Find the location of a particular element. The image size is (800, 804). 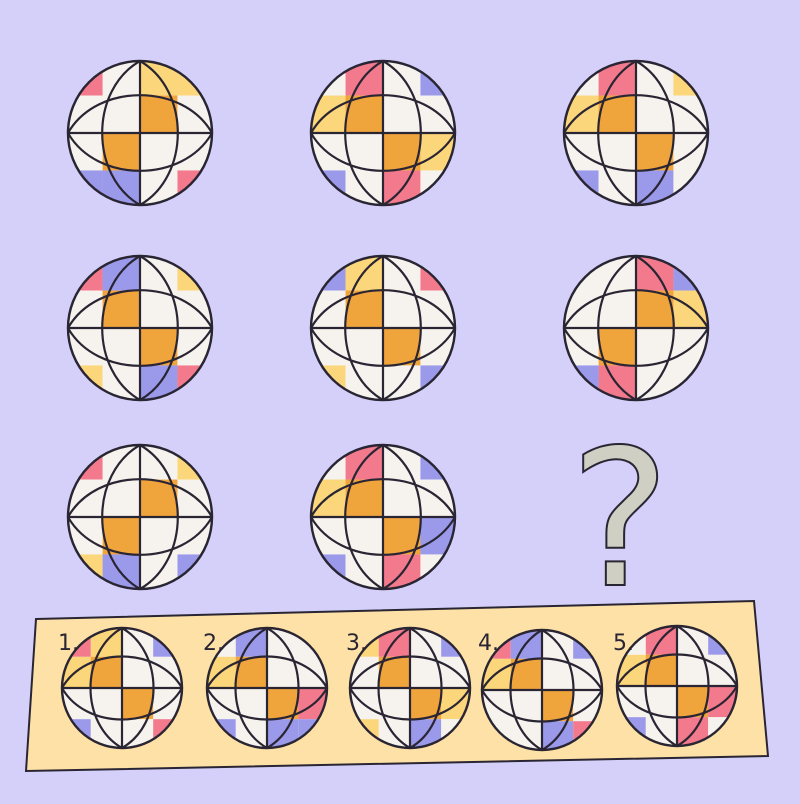

question-mark: ? is located at coordinates (620, 519).